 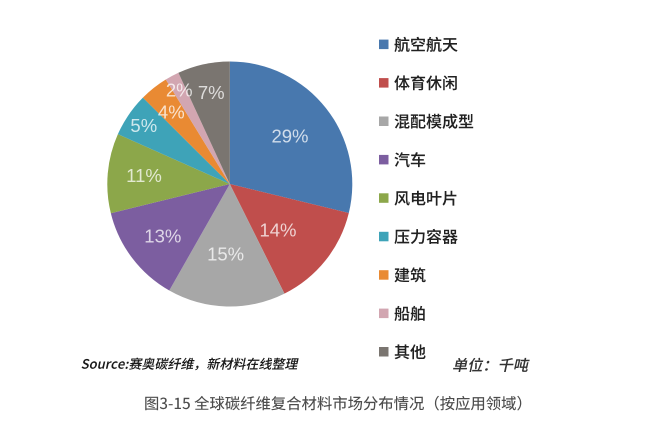 What do you see at coordinates (179, 90) in the screenshot?
I see `svg-text: 2%` at bounding box center [179, 90].